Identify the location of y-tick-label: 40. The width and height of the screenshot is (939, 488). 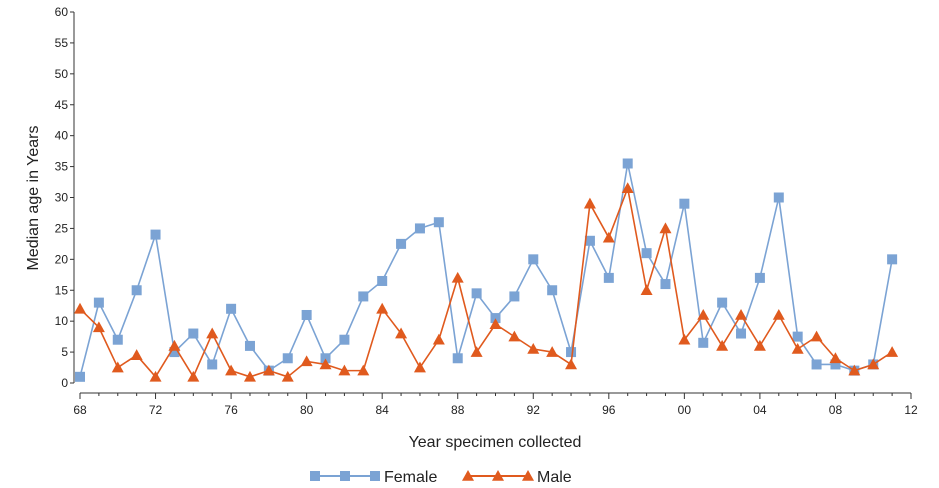
(62, 136).